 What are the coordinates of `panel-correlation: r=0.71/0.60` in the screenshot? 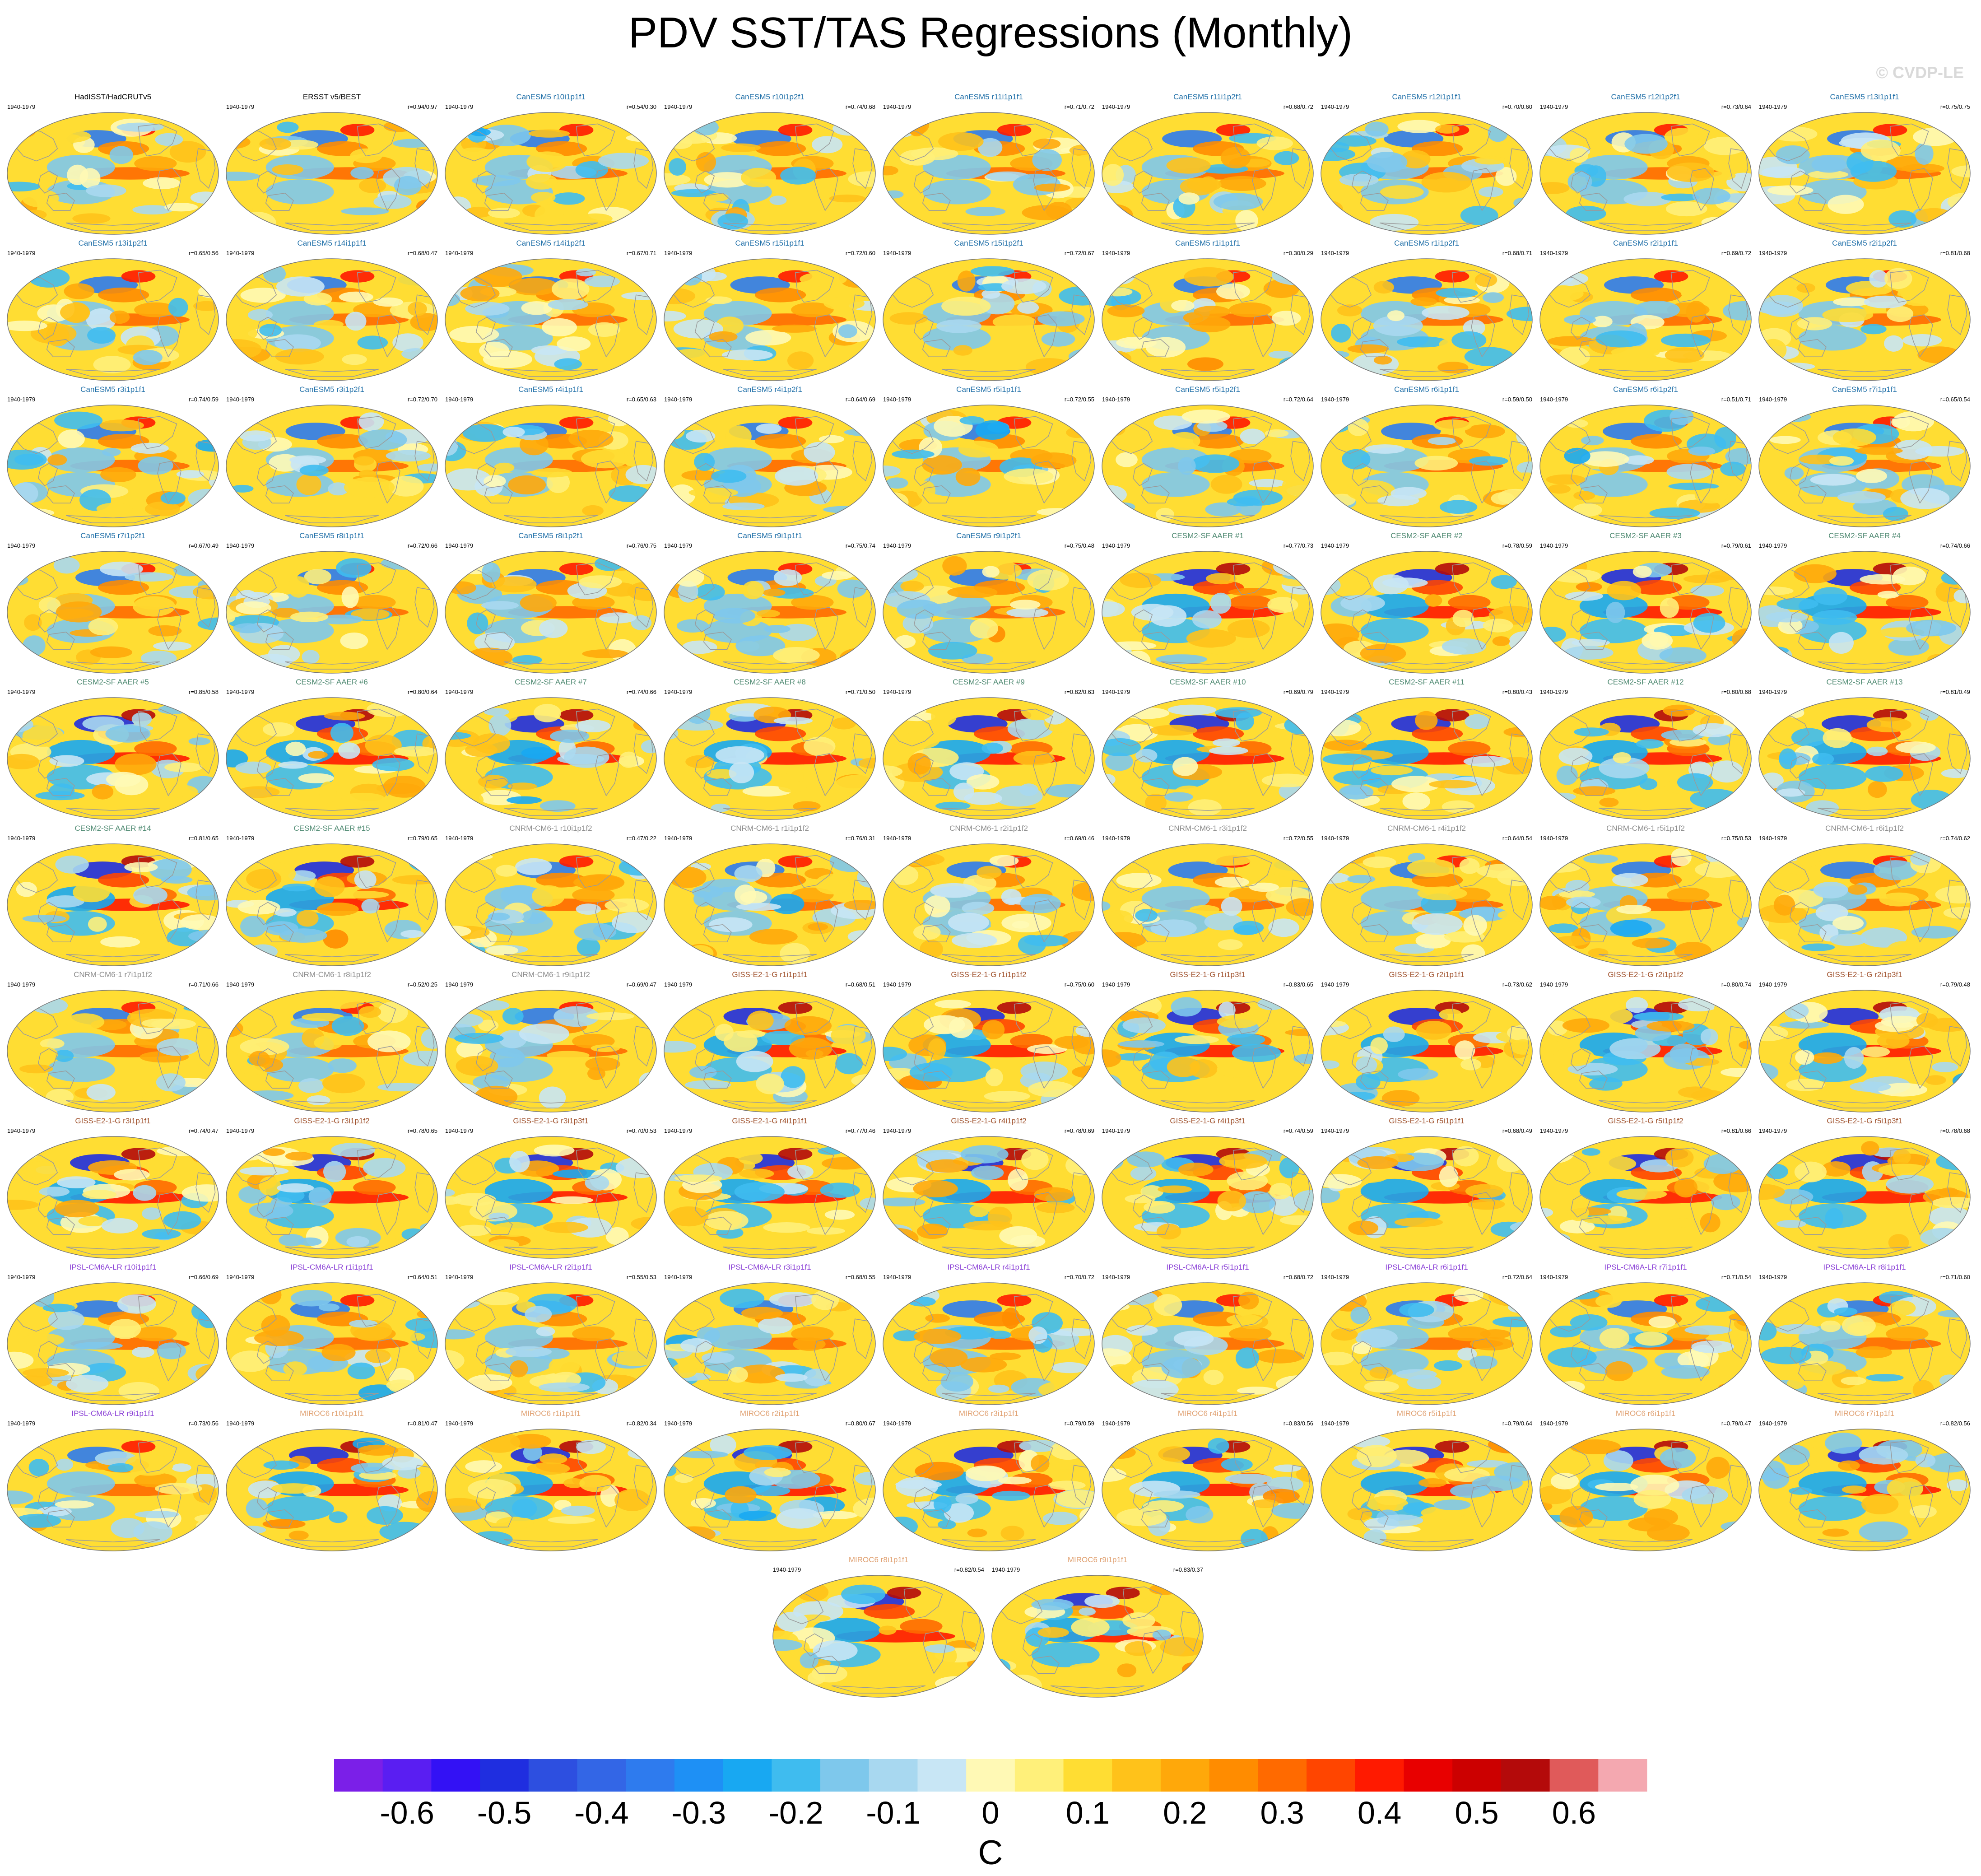 It's located at (1955, 1277).